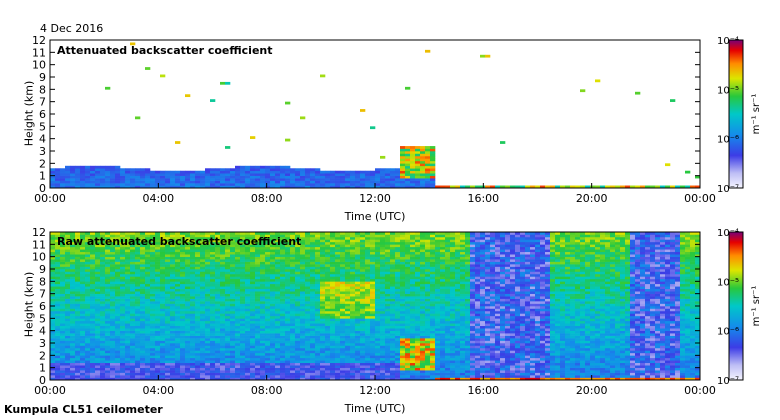 The width and height of the screenshot is (780, 420). What do you see at coordinates (165, 50) in the screenshot?
I see `panel-title-top: Attenuated backscatter coefficient` at bounding box center [165, 50].